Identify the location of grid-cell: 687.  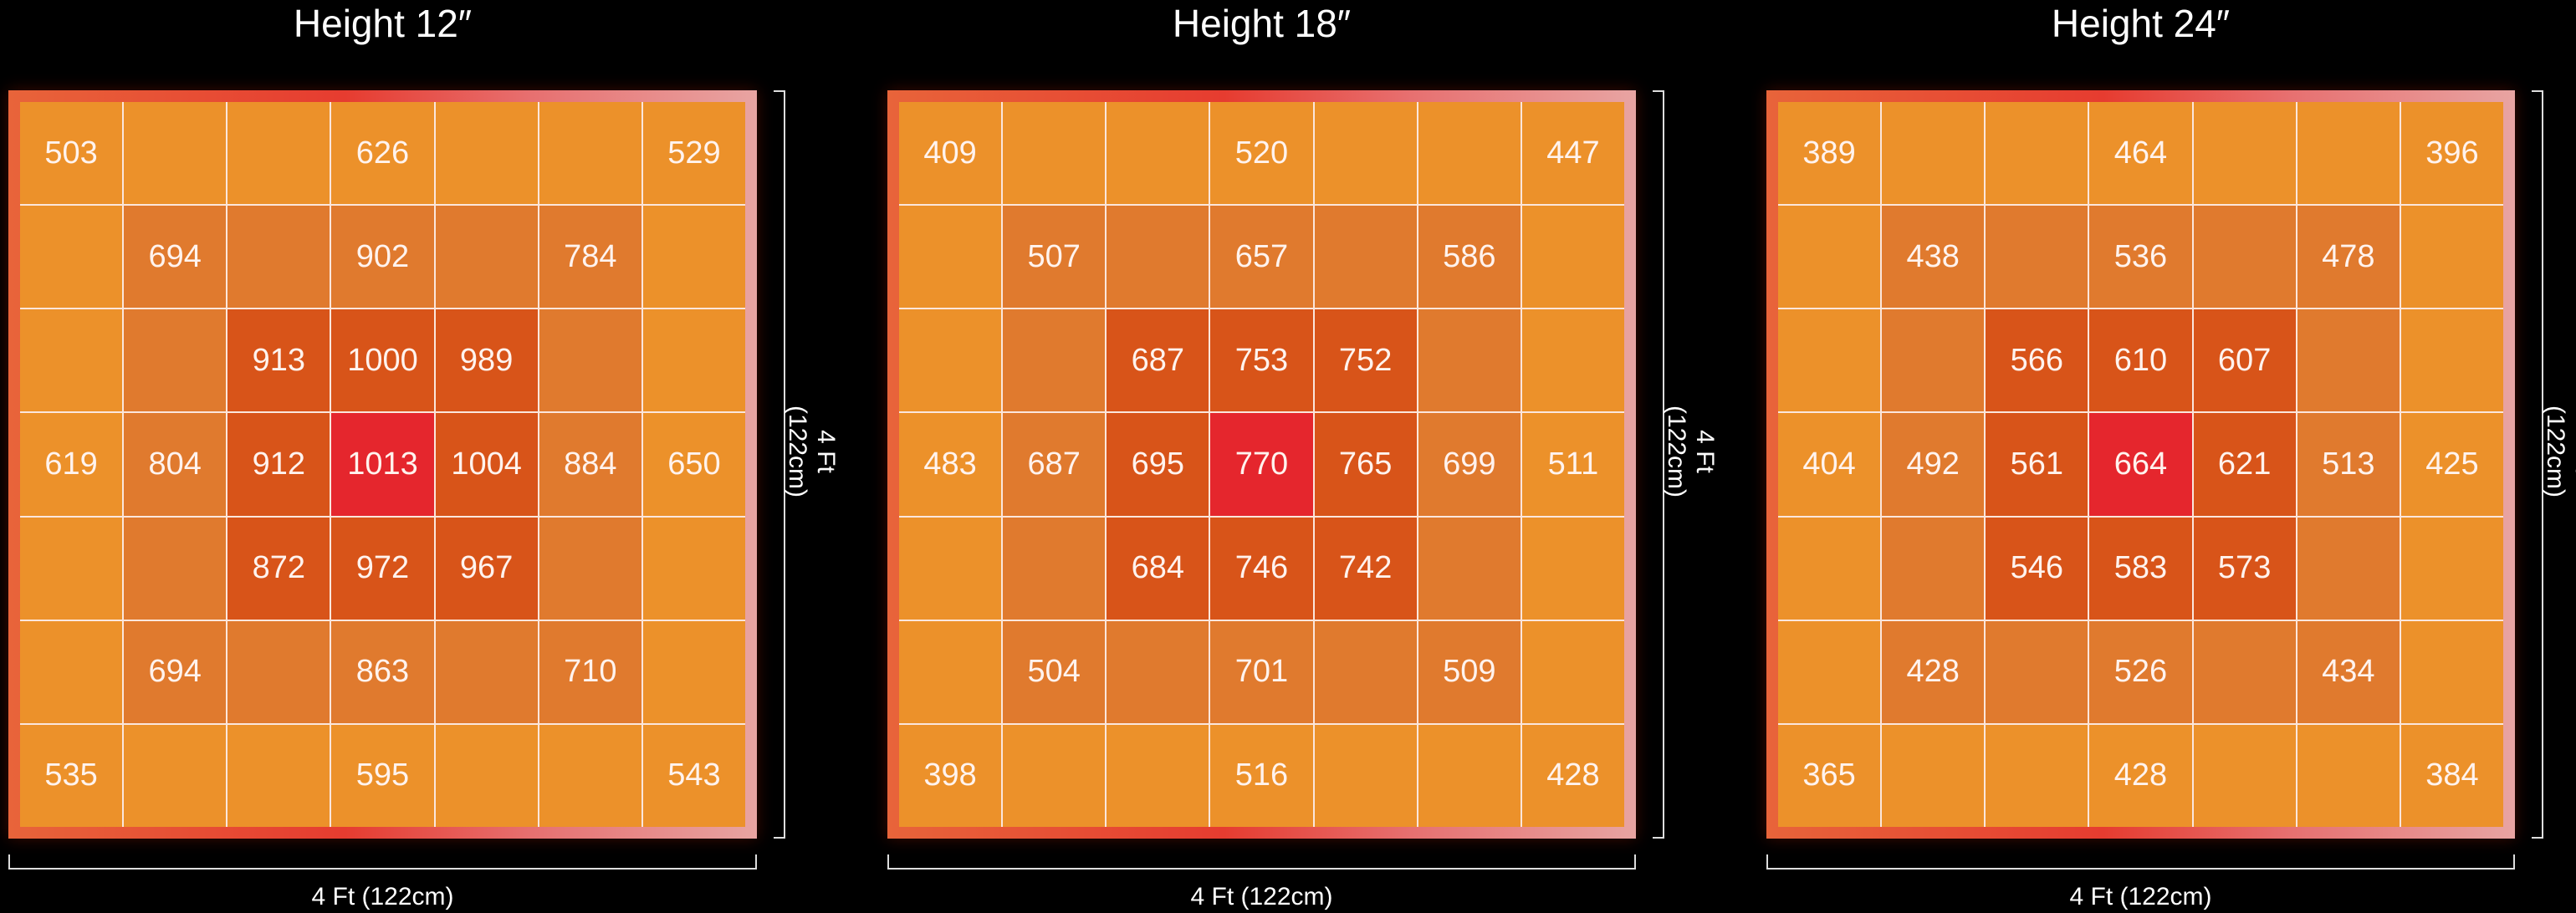
(1158, 360).